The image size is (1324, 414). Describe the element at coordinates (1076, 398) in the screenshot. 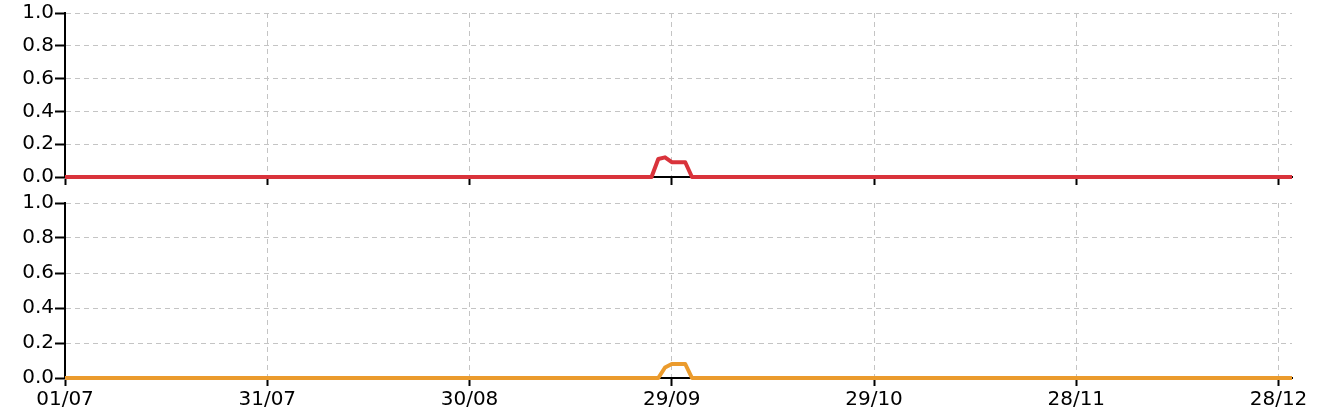

I see `x-tick-label: 28/11` at that location.